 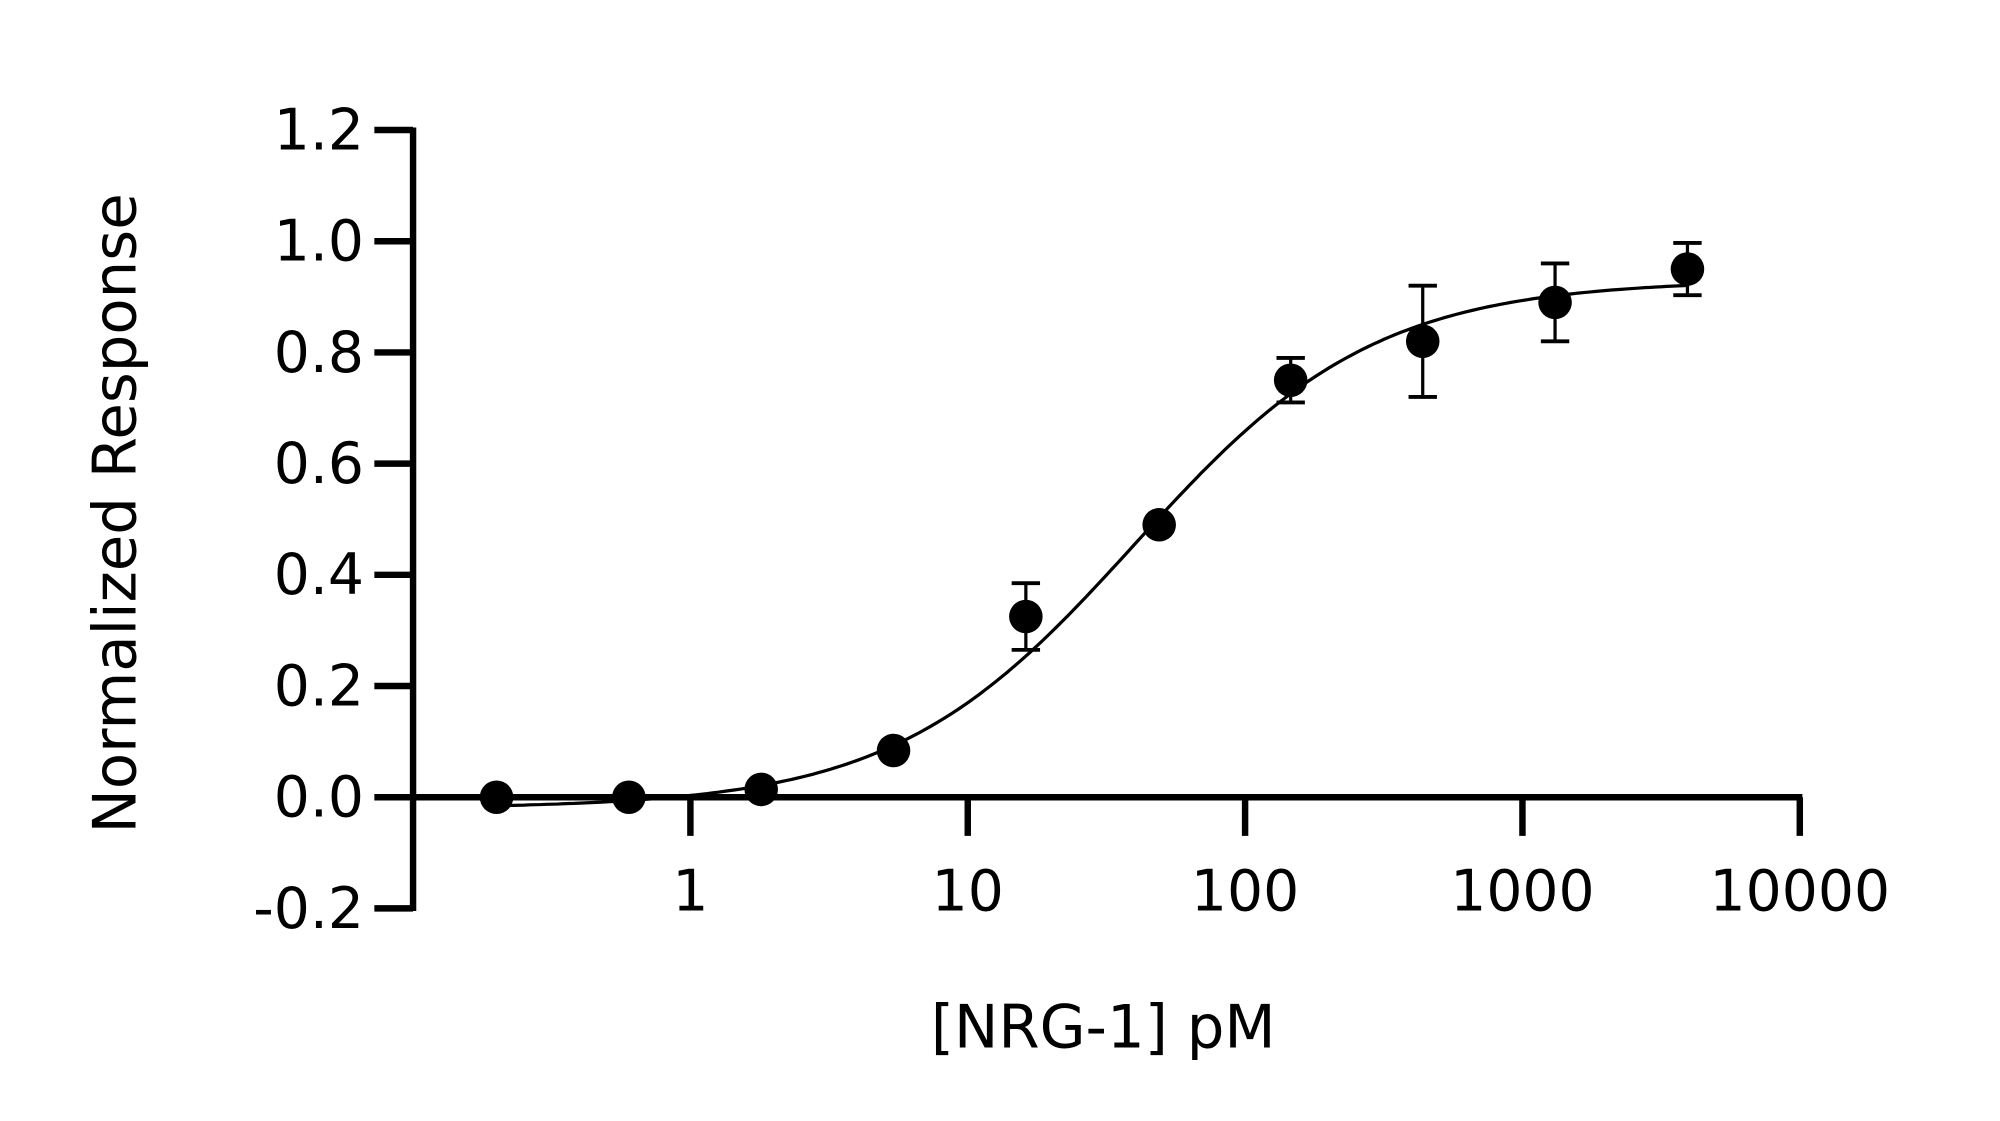 I want to click on x-tick-label: 1, so click(x=690, y=892).